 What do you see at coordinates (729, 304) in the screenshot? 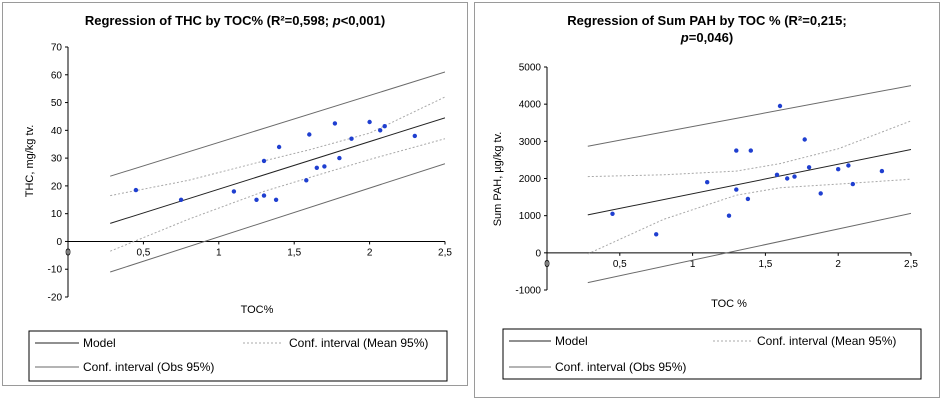
I see `x-axis-label: TOC %` at bounding box center [729, 304].